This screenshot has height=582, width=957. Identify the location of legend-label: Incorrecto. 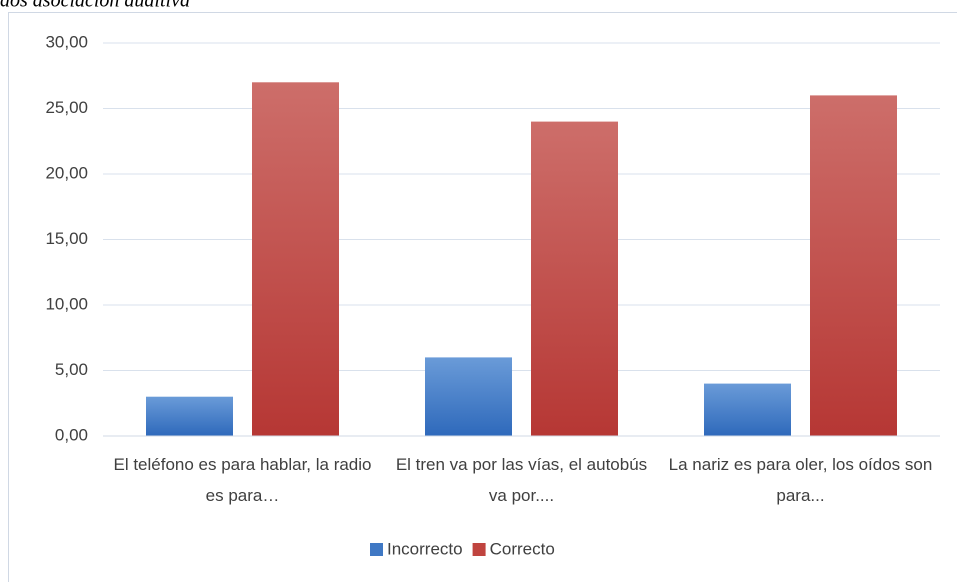
(425, 548).